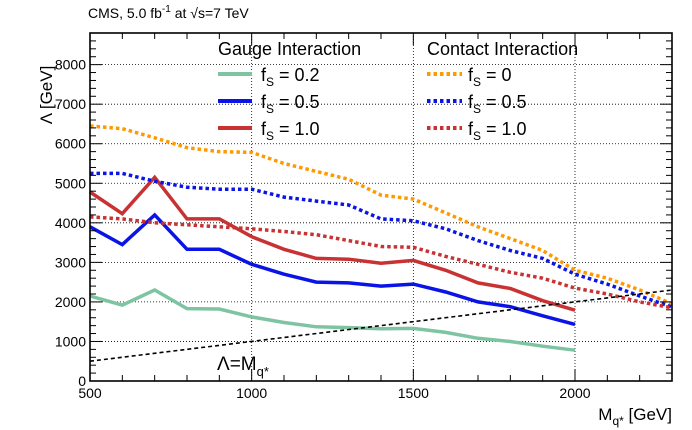 Image resolution: width=692 pixels, height=430 pixels. I want to click on header-experiment: CMS, 5.0 fb-1 at √s=7 TeV, so click(168, 12).